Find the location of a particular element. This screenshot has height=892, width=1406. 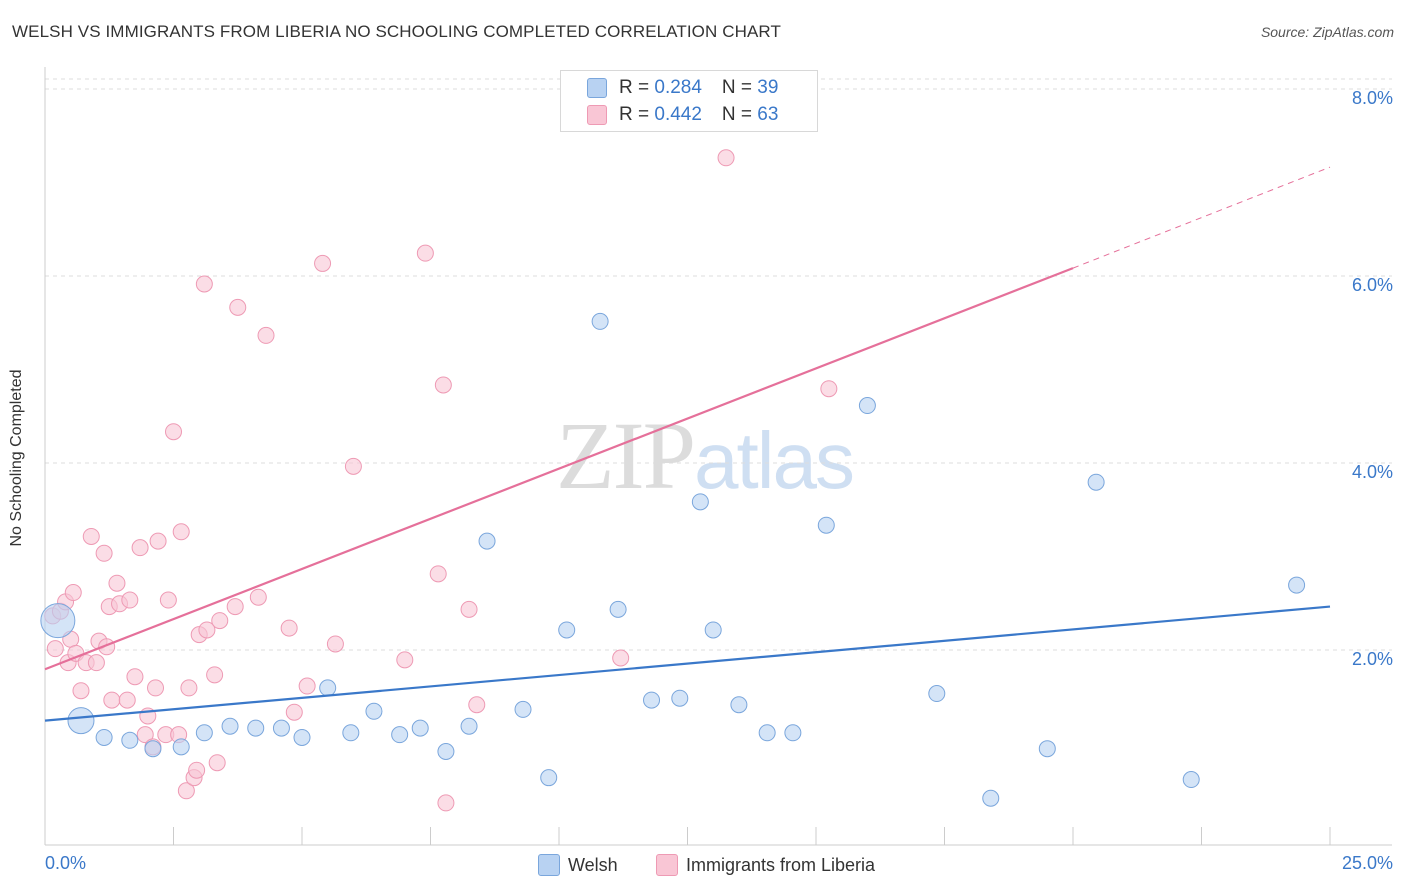

y-tick-label: 6.0% is located at coordinates (1372, 285).